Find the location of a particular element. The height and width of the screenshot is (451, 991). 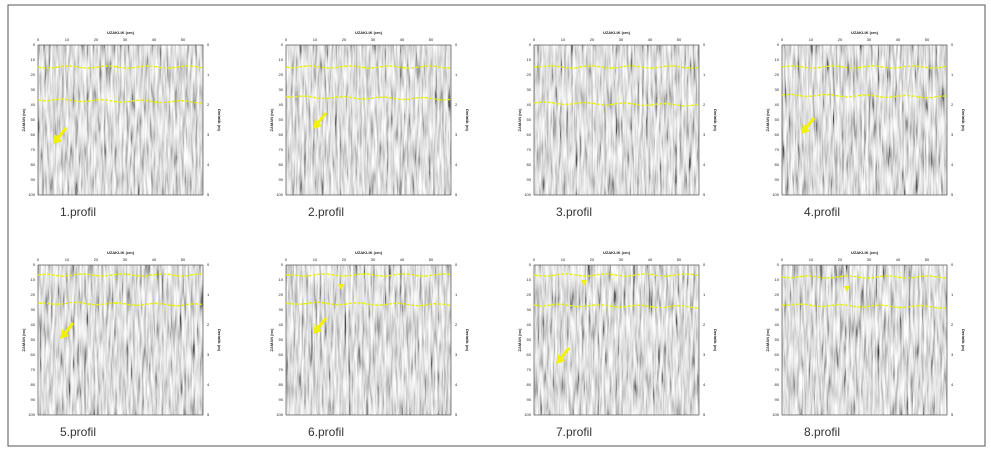

panel-caption: 8.profil is located at coordinates (822, 432).